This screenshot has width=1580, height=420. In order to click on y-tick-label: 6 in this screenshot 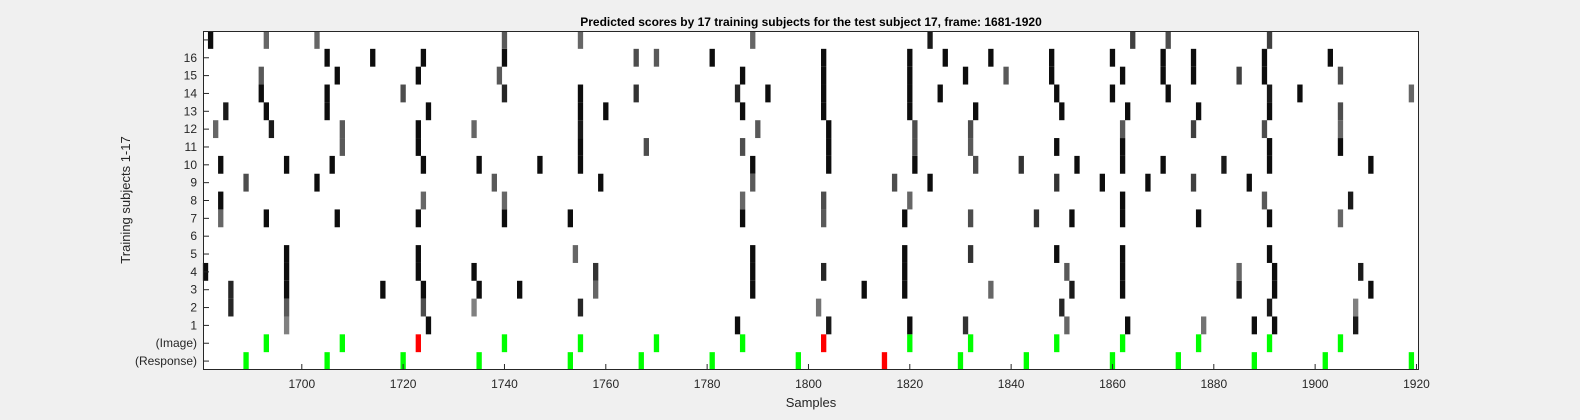, I will do `click(193, 236)`.